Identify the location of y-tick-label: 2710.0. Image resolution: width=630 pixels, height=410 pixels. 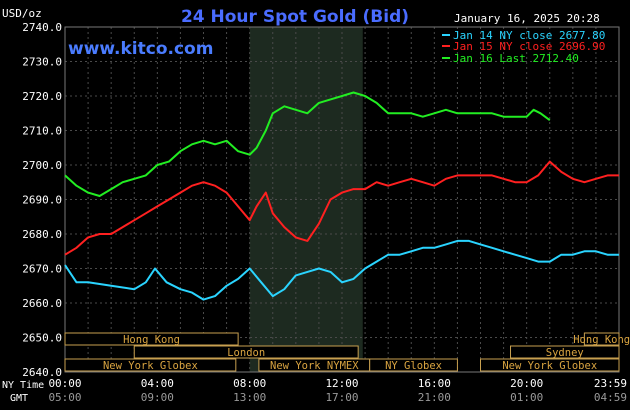
(42, 131).